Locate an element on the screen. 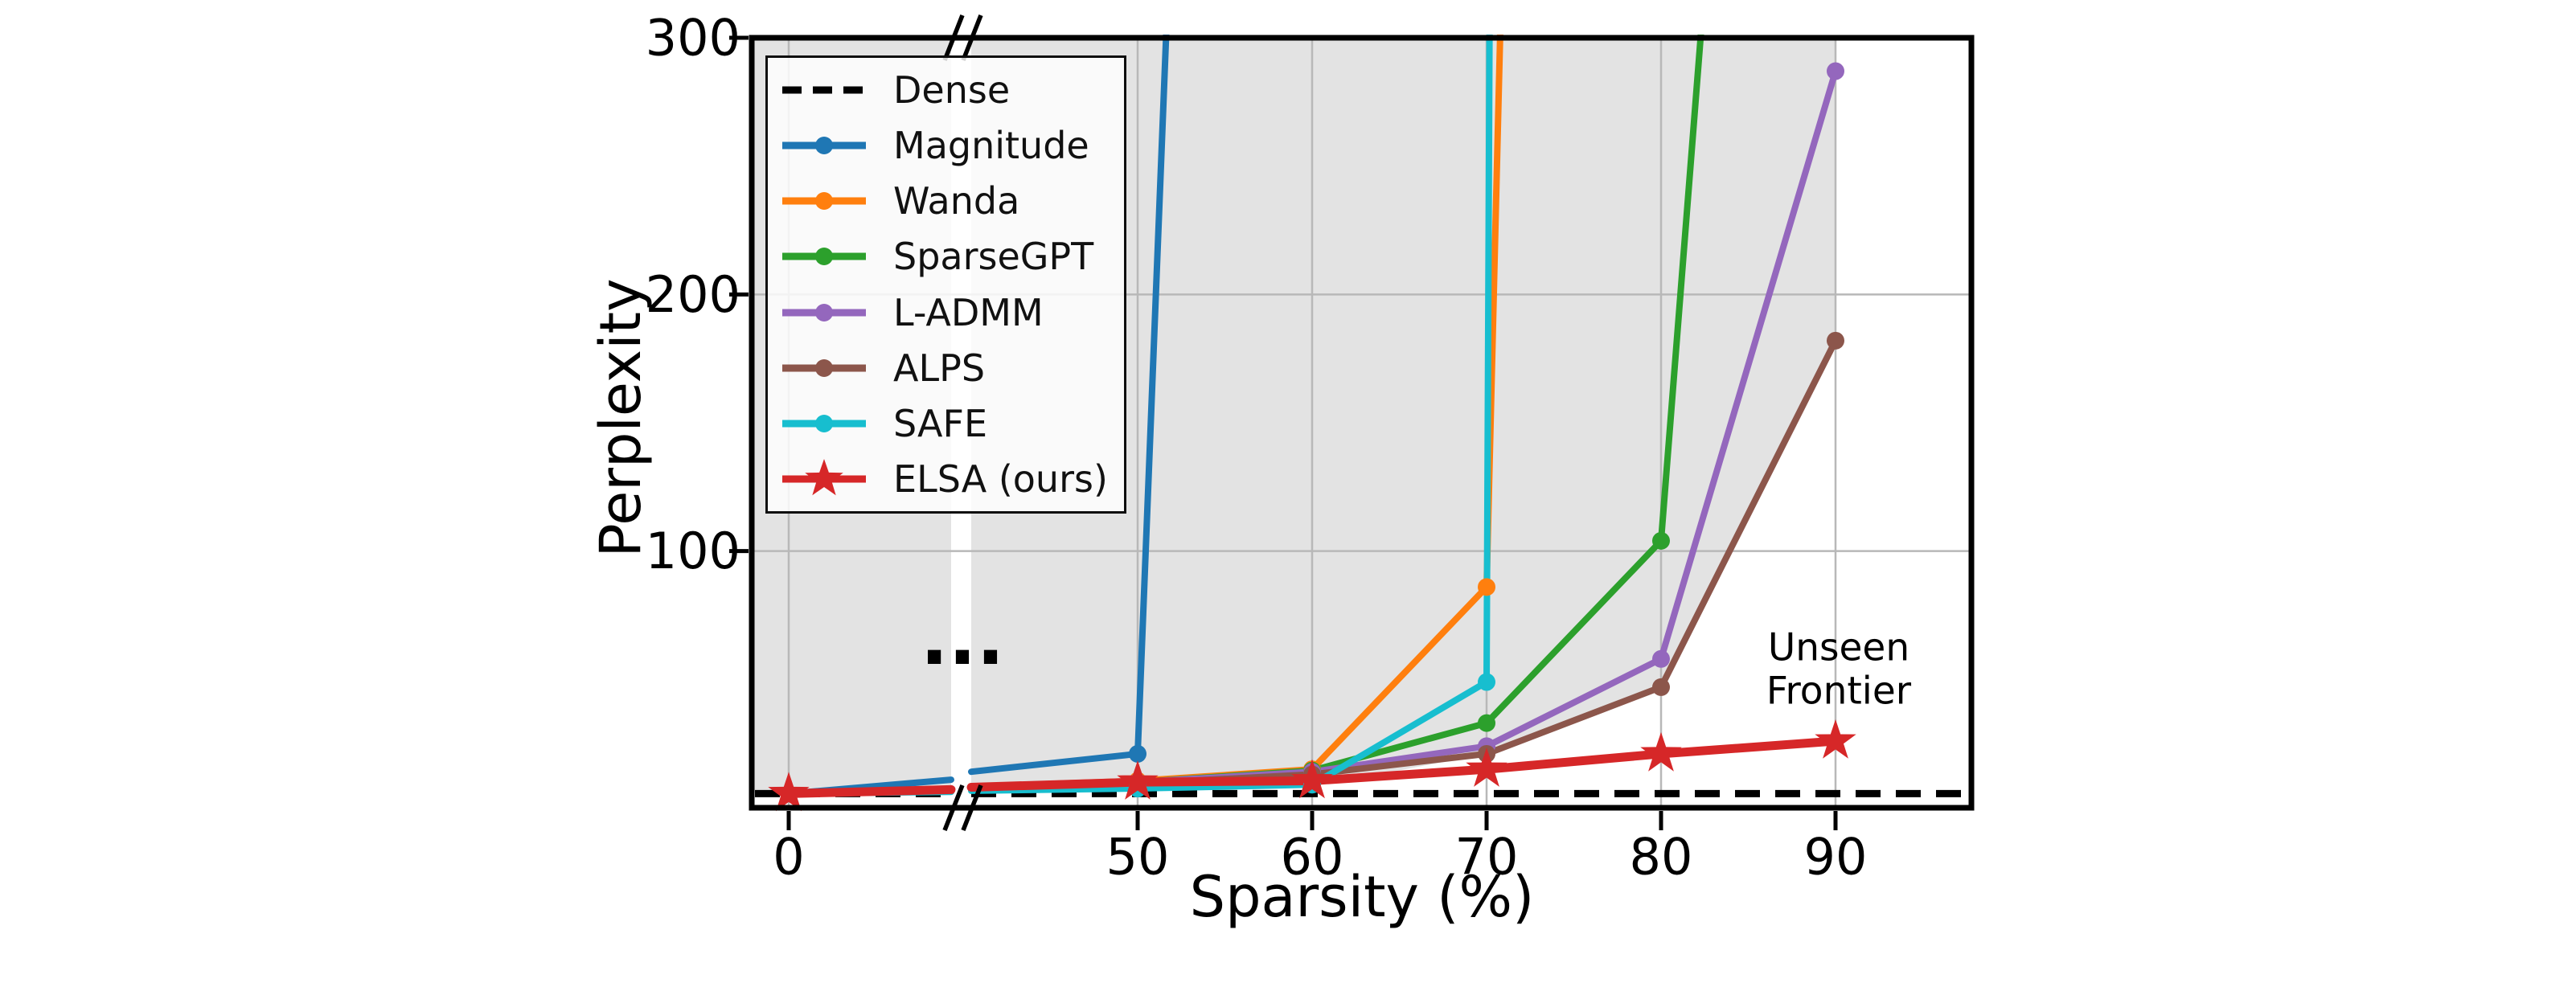 This screenshot has height=987, width=2576. x-tick-label: 90 is located at coordinates (1836, 857).